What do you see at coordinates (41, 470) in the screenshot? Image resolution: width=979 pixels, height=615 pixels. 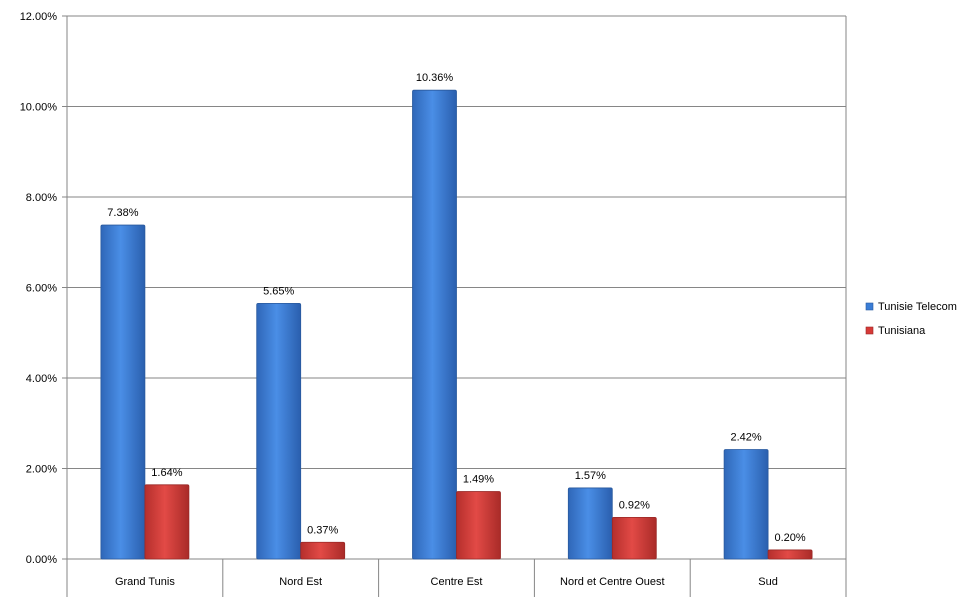 I see `y-tick-label: 2.00%` at bounding box center [41, 470].